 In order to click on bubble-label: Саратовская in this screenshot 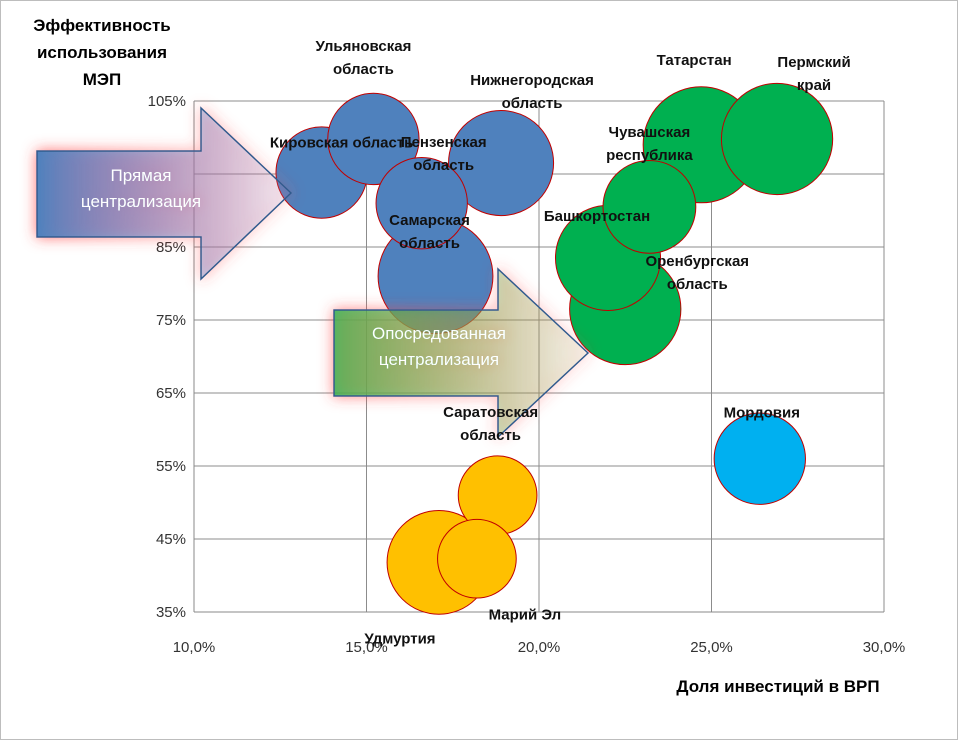, I will do `click(490, 412)`.